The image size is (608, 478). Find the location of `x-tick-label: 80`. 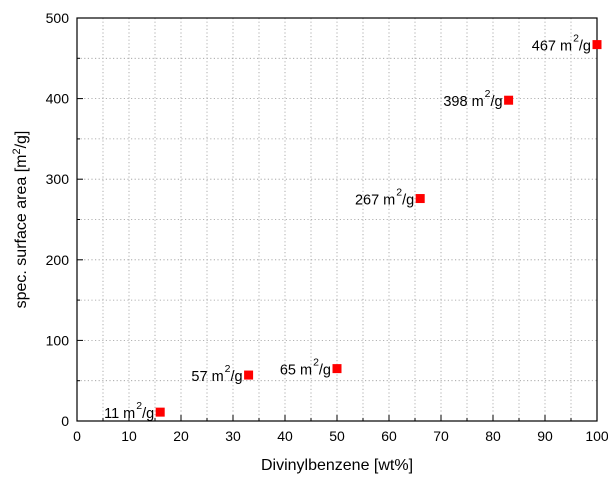

x-tick-label: 80 is located at coordinates (493, 436).